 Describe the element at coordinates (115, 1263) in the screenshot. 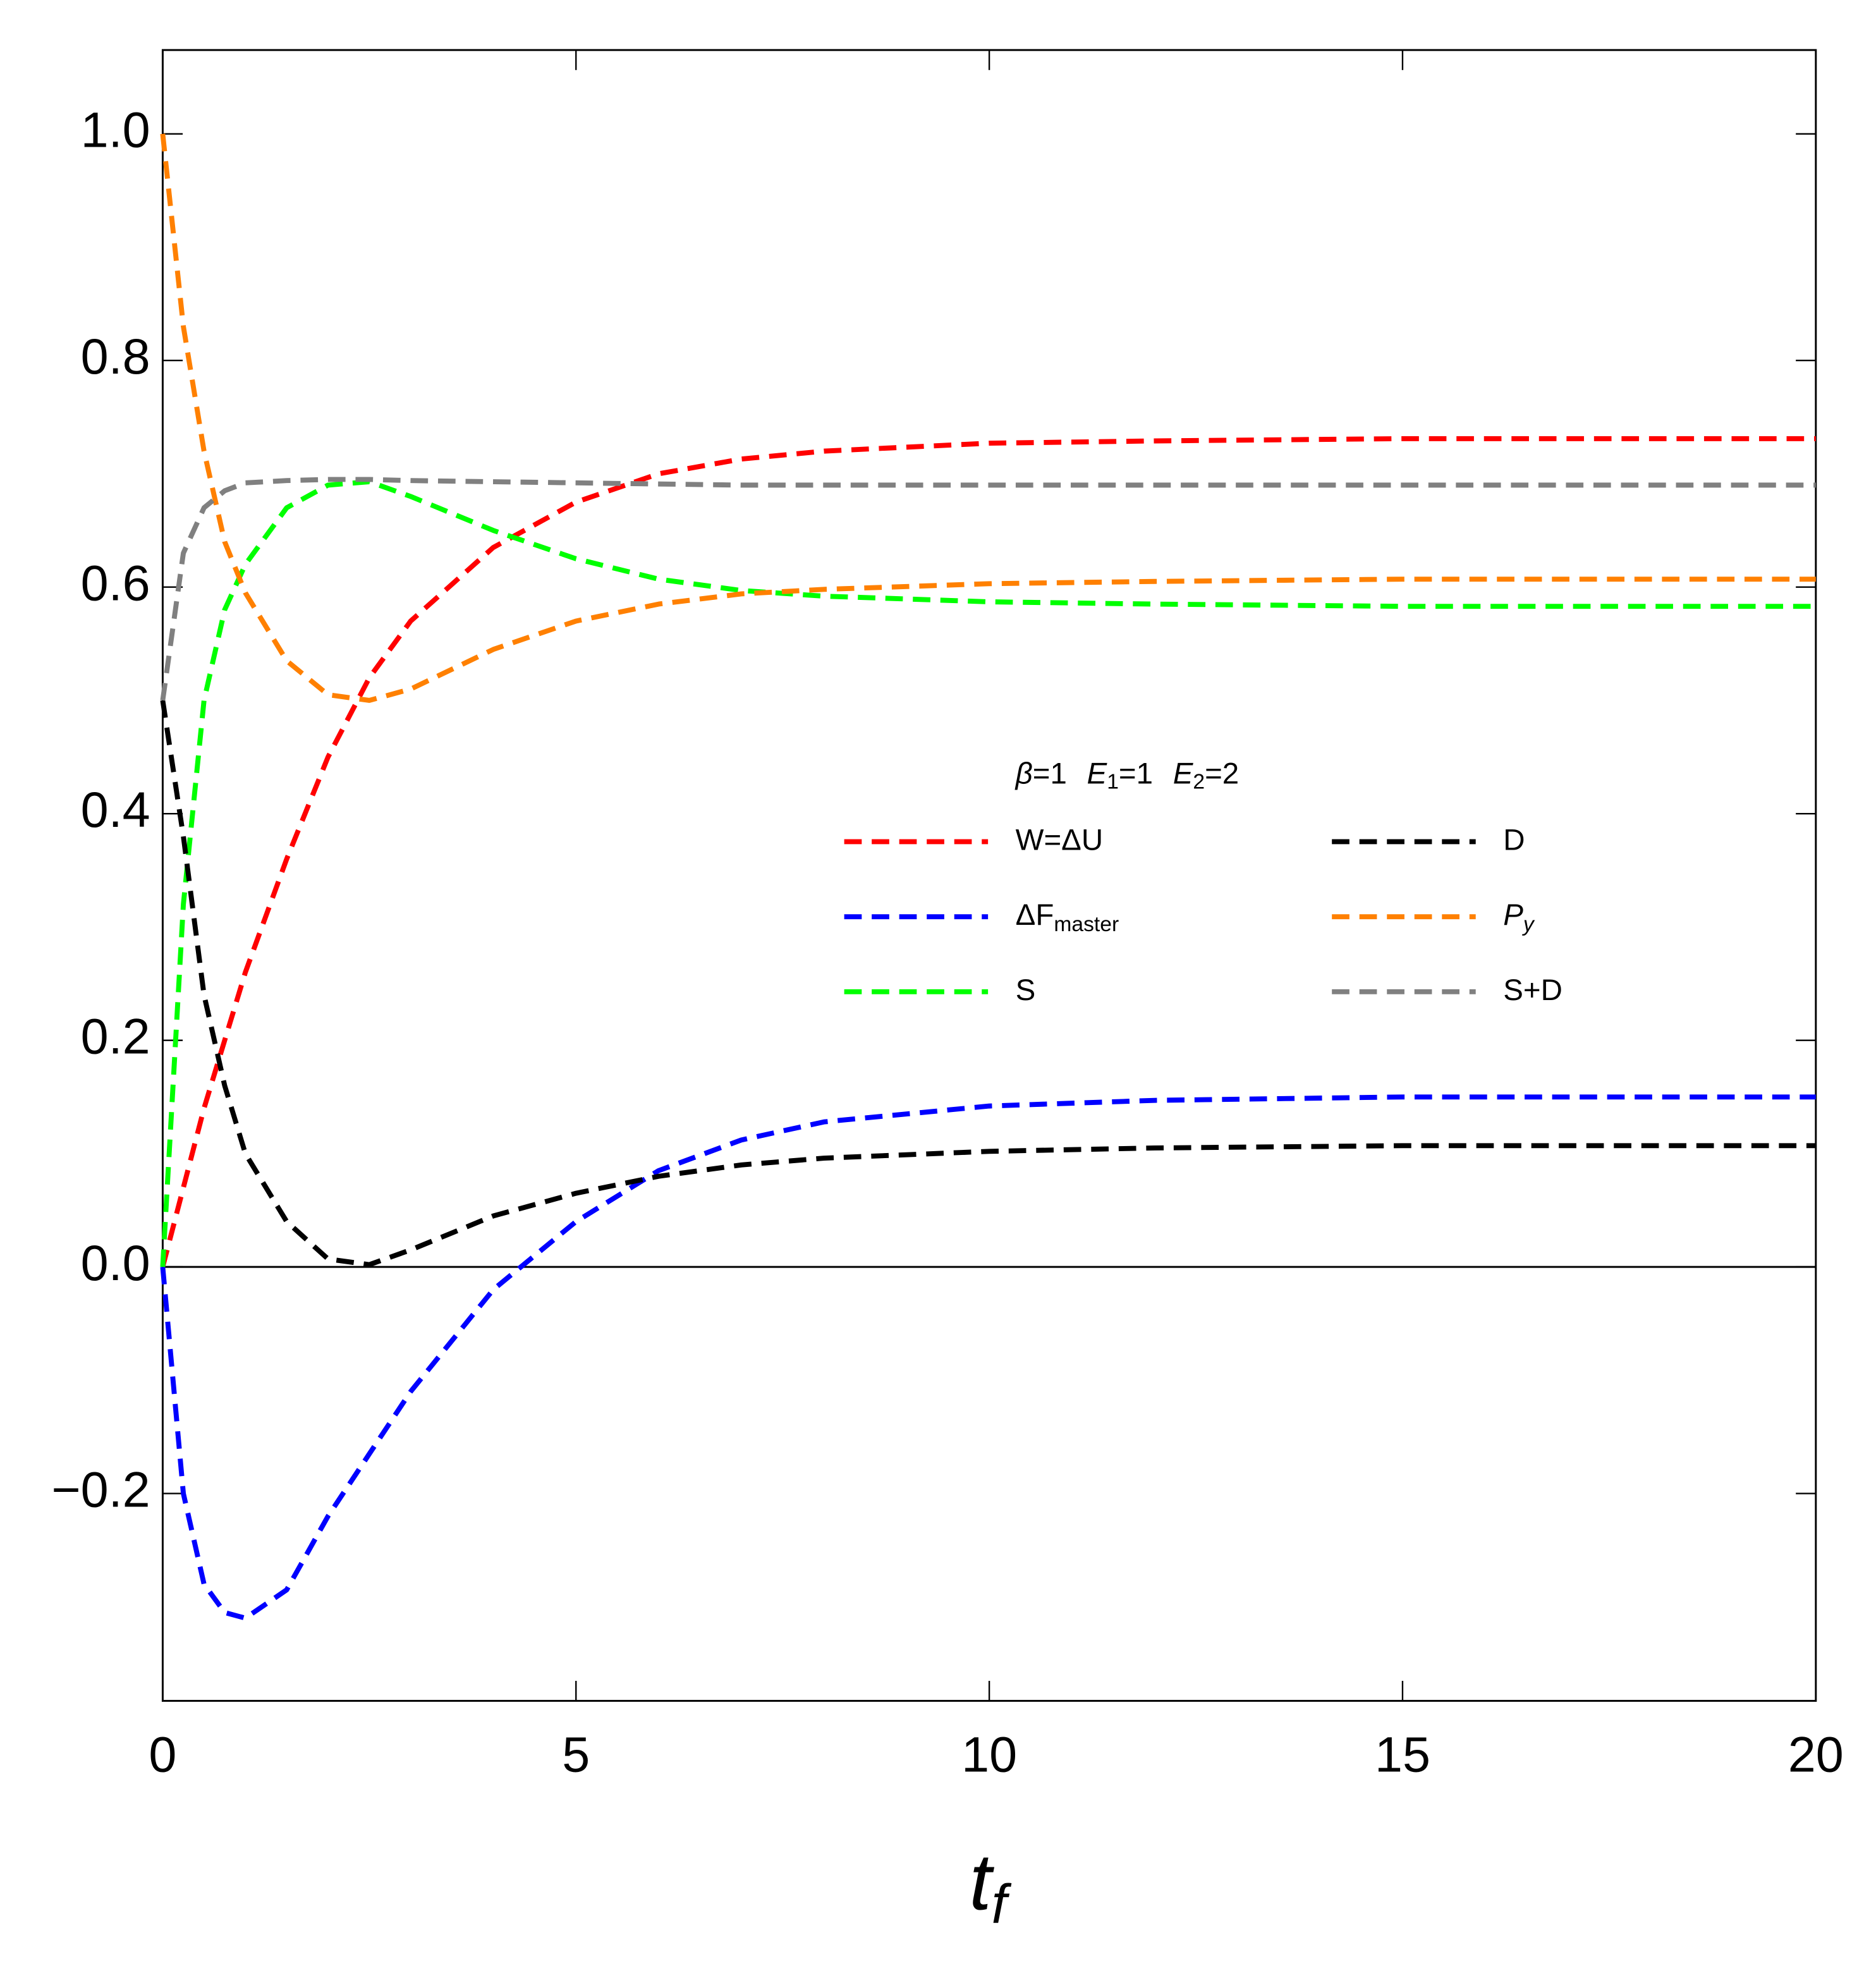

I see `y-tick-label: 0.0` at that location.